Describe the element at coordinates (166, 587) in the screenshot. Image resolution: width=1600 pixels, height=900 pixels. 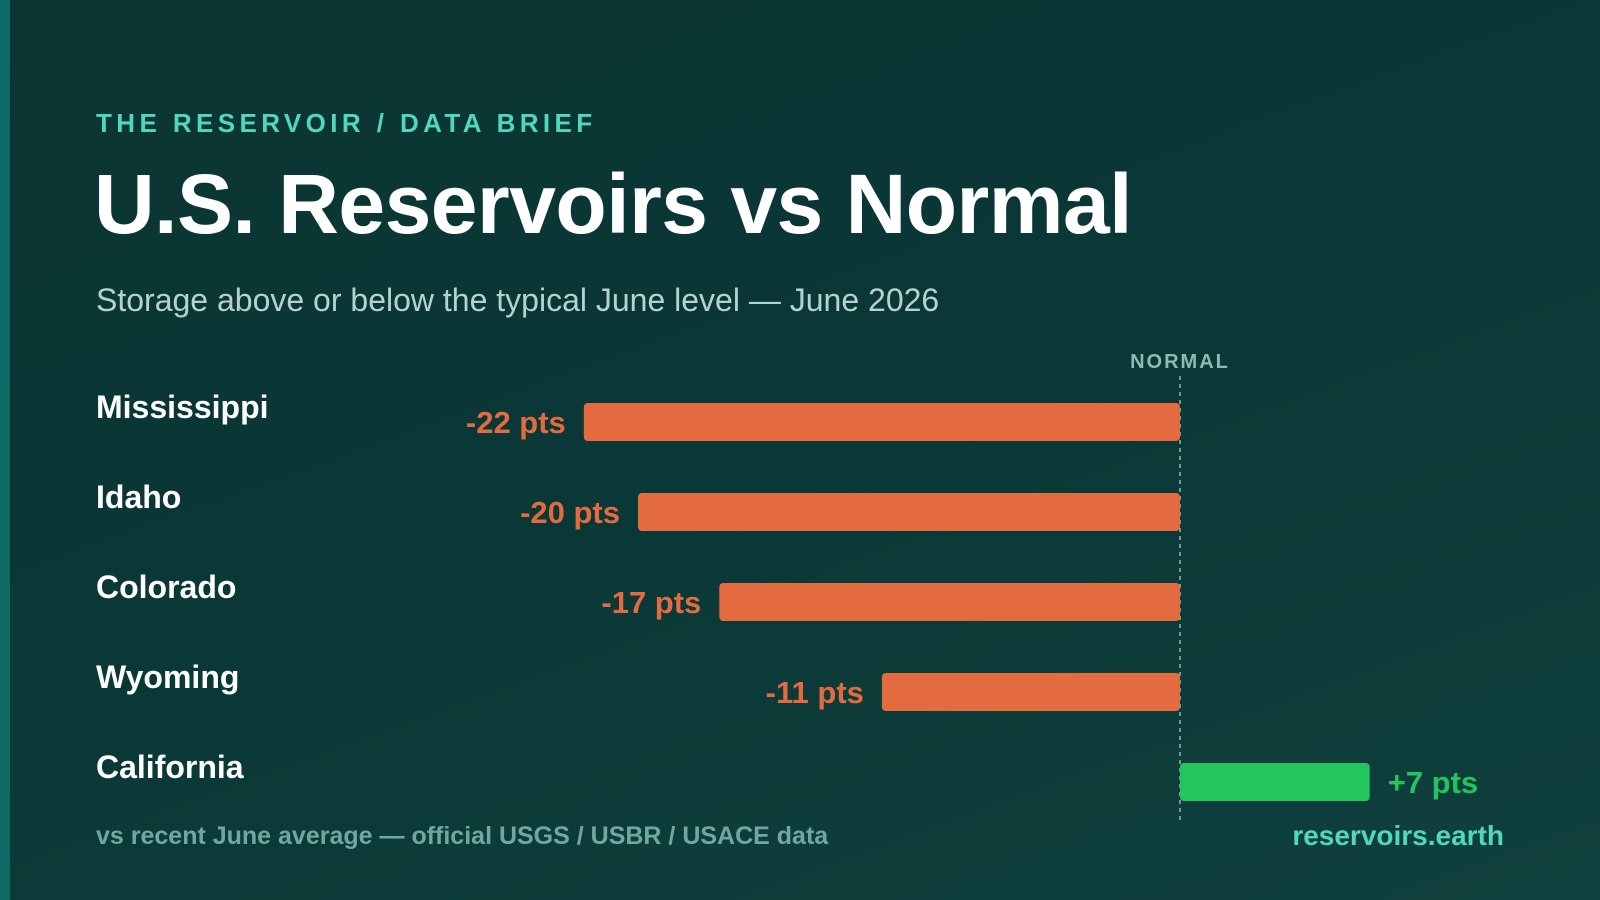
I see `category-label-colorado: Colorado` at that location.